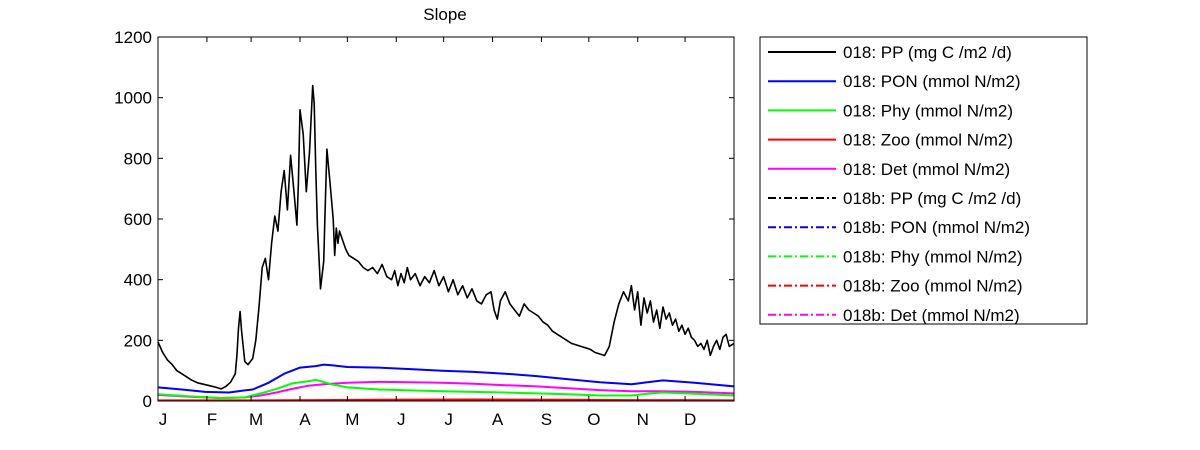  What do you see at coordinates (933, 286) in the screenshot?
I see `legend-label-8: 018b: Zoo (mmol N/m2)` at bounding box center [933, 286].